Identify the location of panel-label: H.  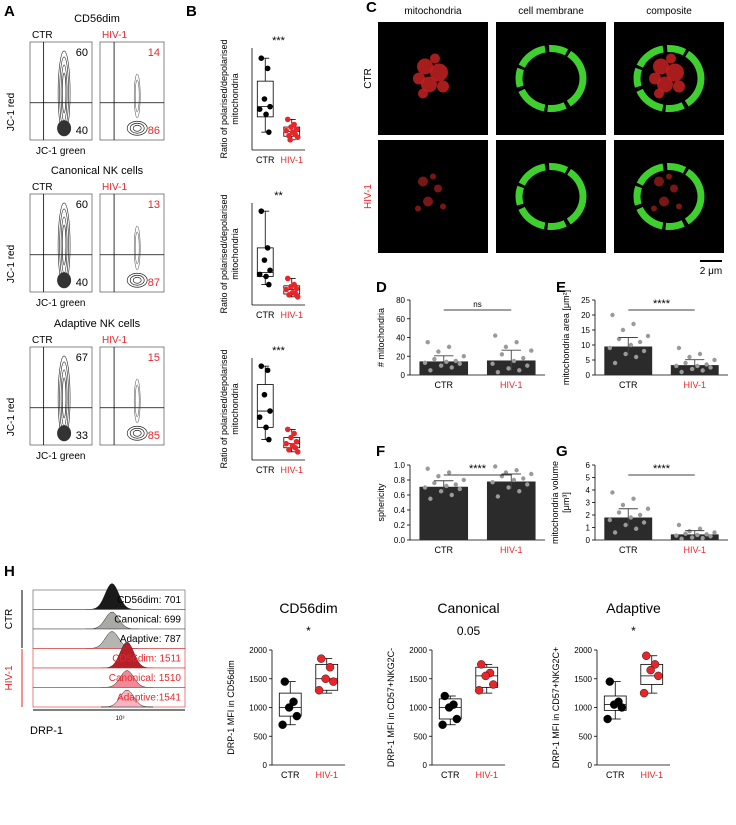
(9, 571).